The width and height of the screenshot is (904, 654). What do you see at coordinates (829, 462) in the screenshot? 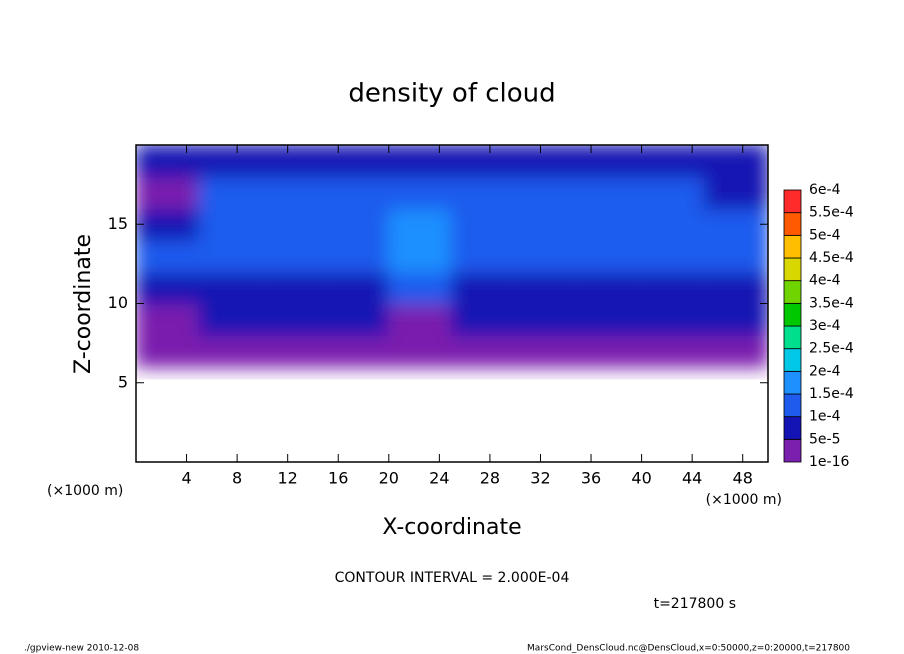
I see `colorbar-label: 1e-16` at bounding box center [829, 462].